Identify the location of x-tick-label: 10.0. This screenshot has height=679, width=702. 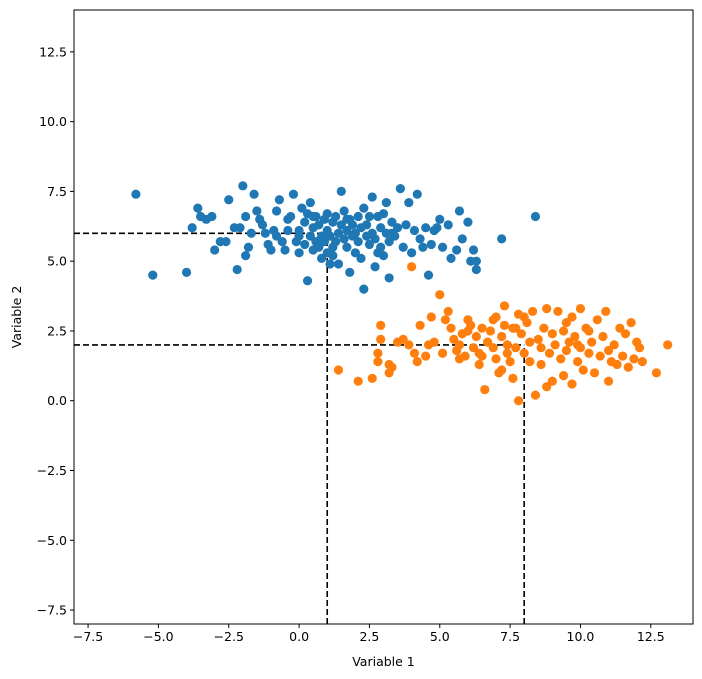
(581, 636).